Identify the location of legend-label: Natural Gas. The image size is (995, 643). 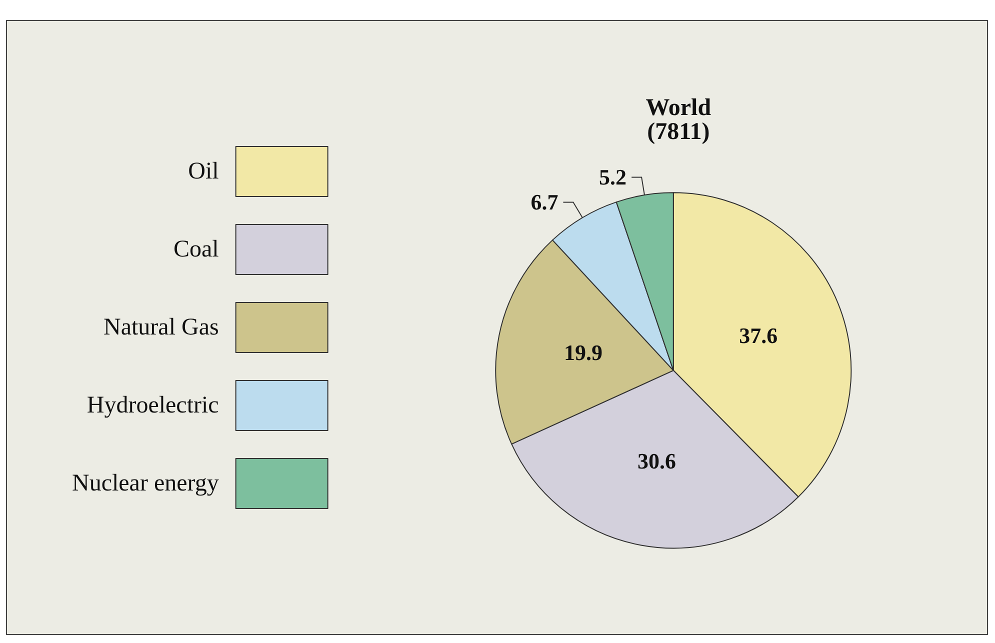
(161, 327).